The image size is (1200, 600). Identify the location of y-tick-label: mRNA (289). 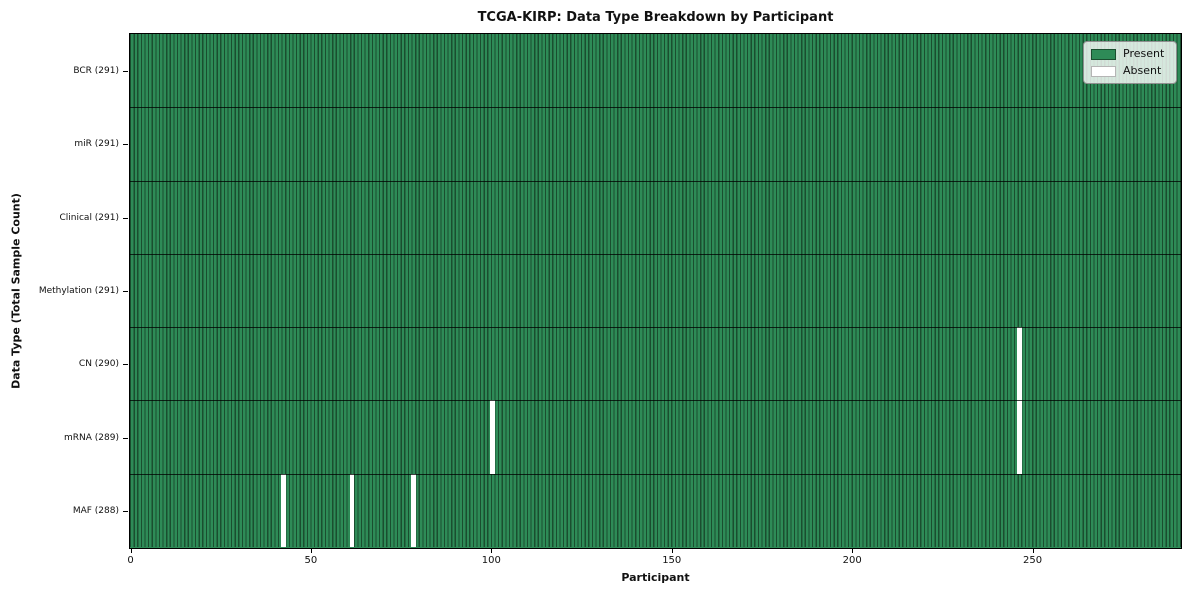
(91, 437).